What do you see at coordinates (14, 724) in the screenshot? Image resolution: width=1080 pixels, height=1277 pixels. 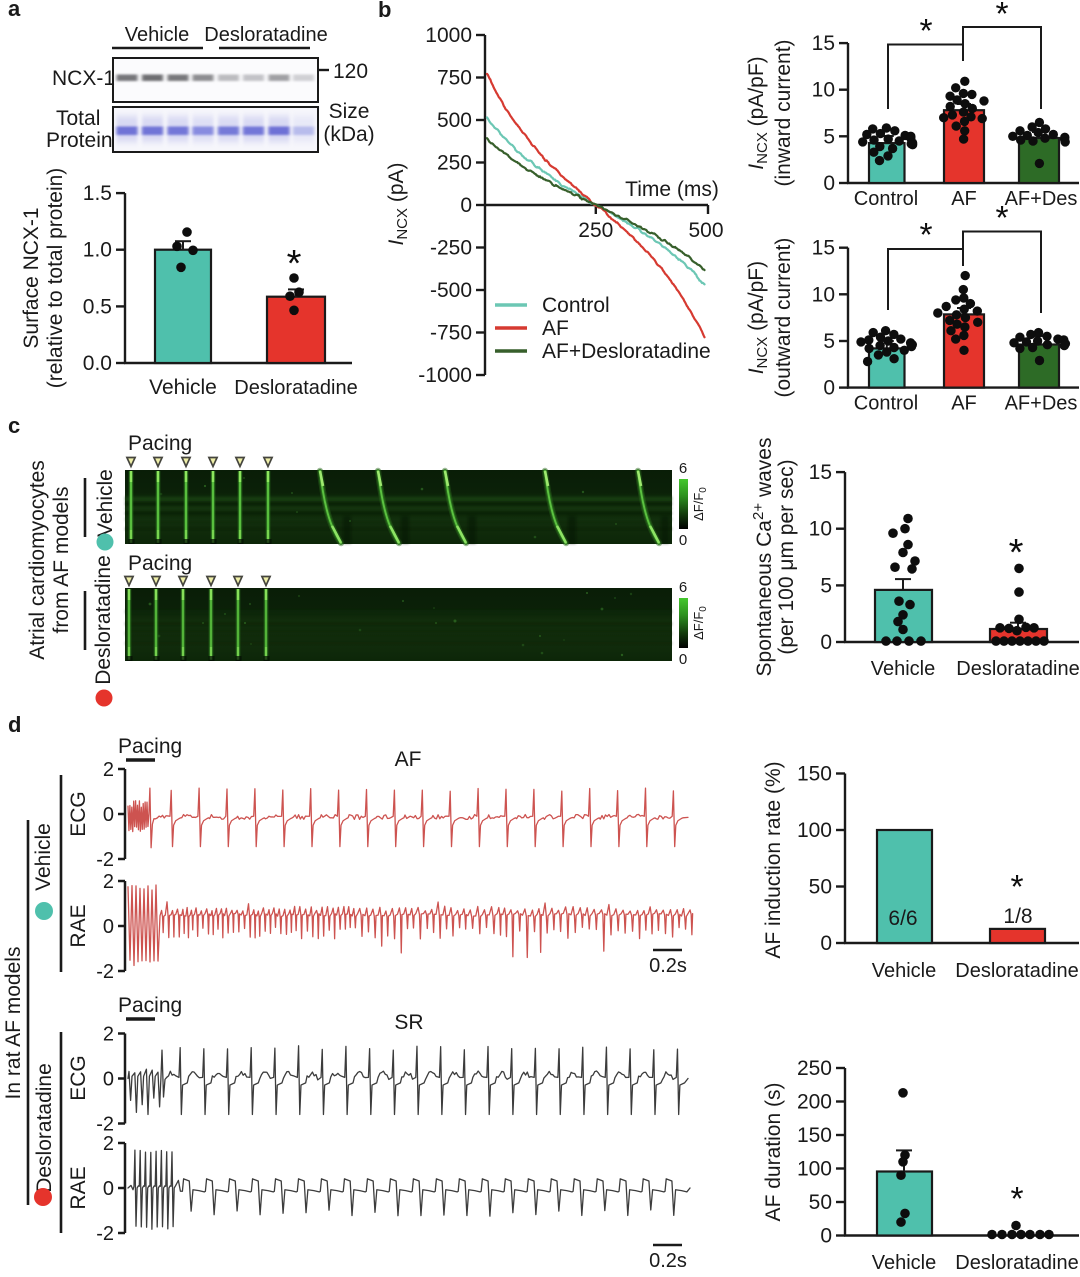 I see `svg-text: d` at bounding box center [14, 724].